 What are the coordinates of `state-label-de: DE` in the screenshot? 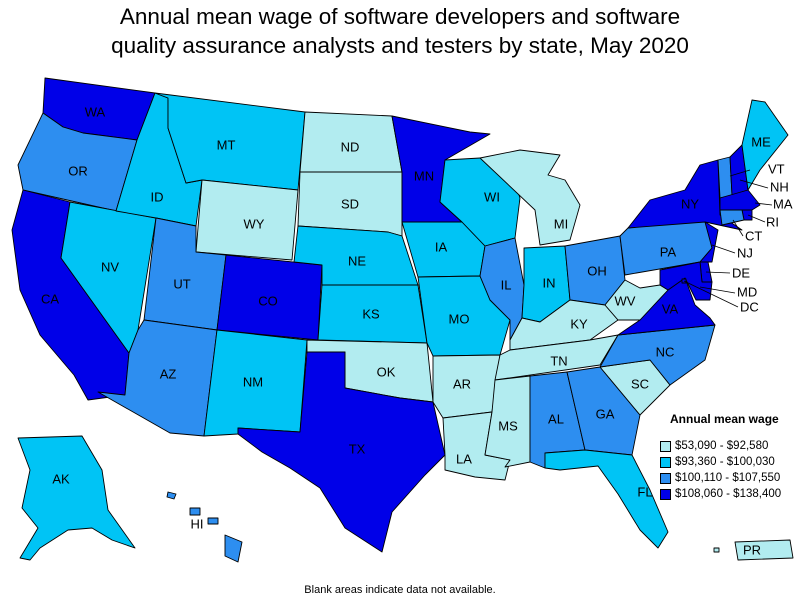 It's located at (741, 272).